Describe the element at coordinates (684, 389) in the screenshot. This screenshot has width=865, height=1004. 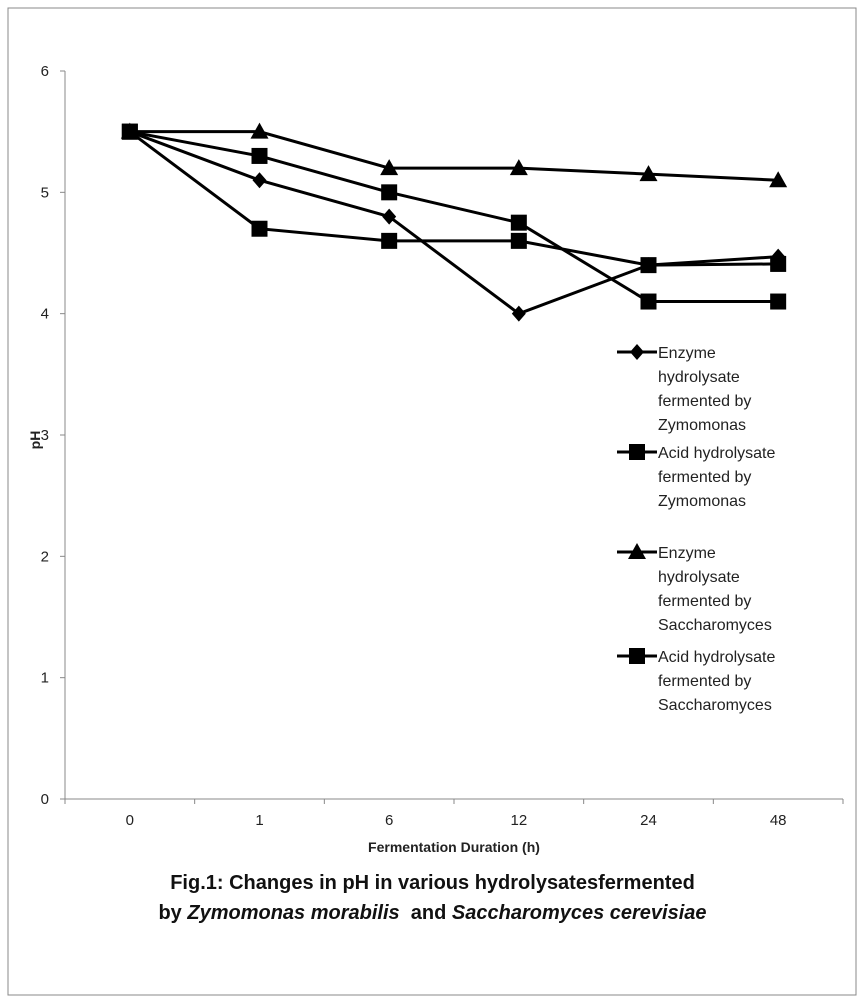
I see `legend-entry-1: Enzyme hydrolysate fermented by Zymomonas` at that location.